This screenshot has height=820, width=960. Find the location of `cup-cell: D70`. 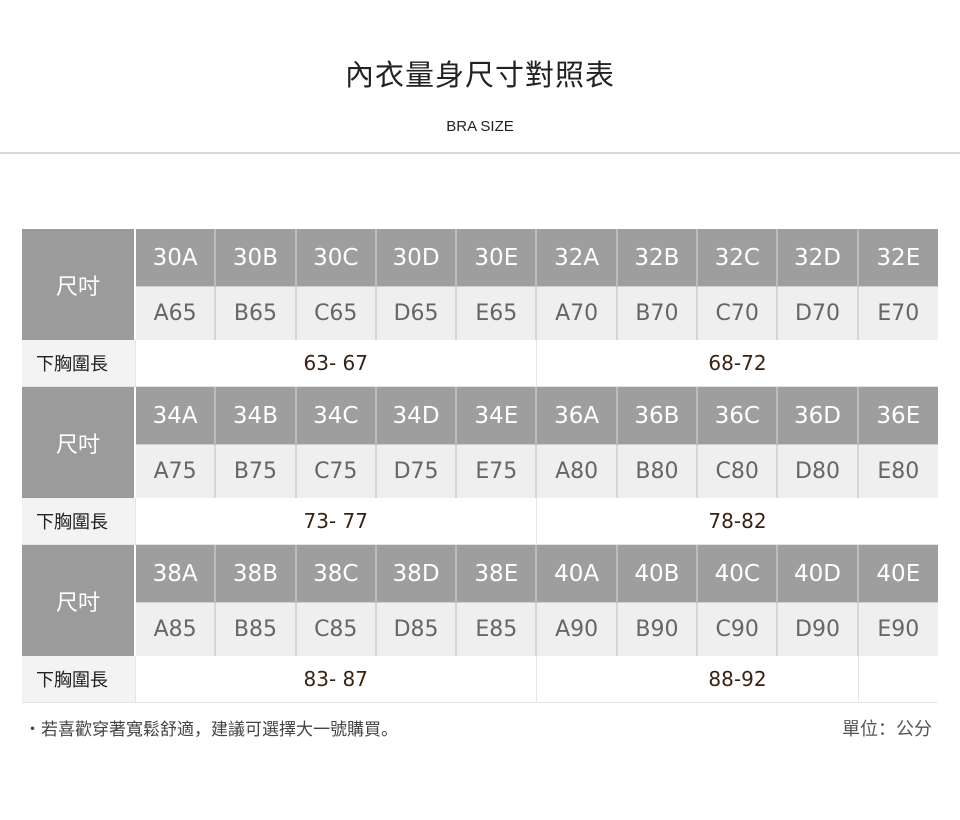

cup-cell: D70 is located at coordinates (817, 313).